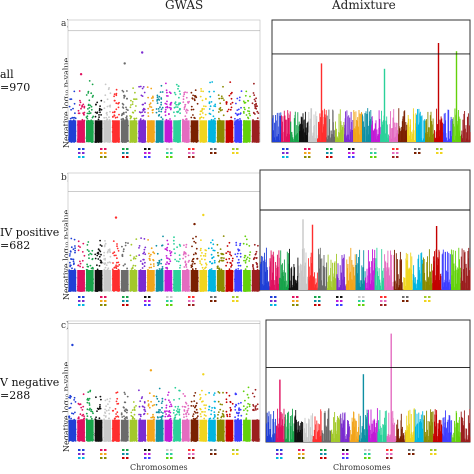 The height and width of the screenshot is (474, 474). I want to click on row-label-line1: IV positive, so click(30, 232).